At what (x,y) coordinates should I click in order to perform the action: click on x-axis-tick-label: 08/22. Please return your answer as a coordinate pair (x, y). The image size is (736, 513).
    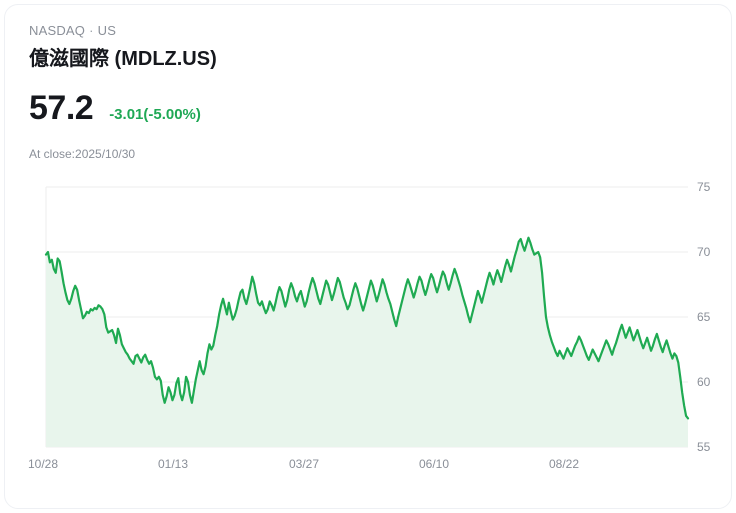
    Looking at the image, I should click on (564, 464).